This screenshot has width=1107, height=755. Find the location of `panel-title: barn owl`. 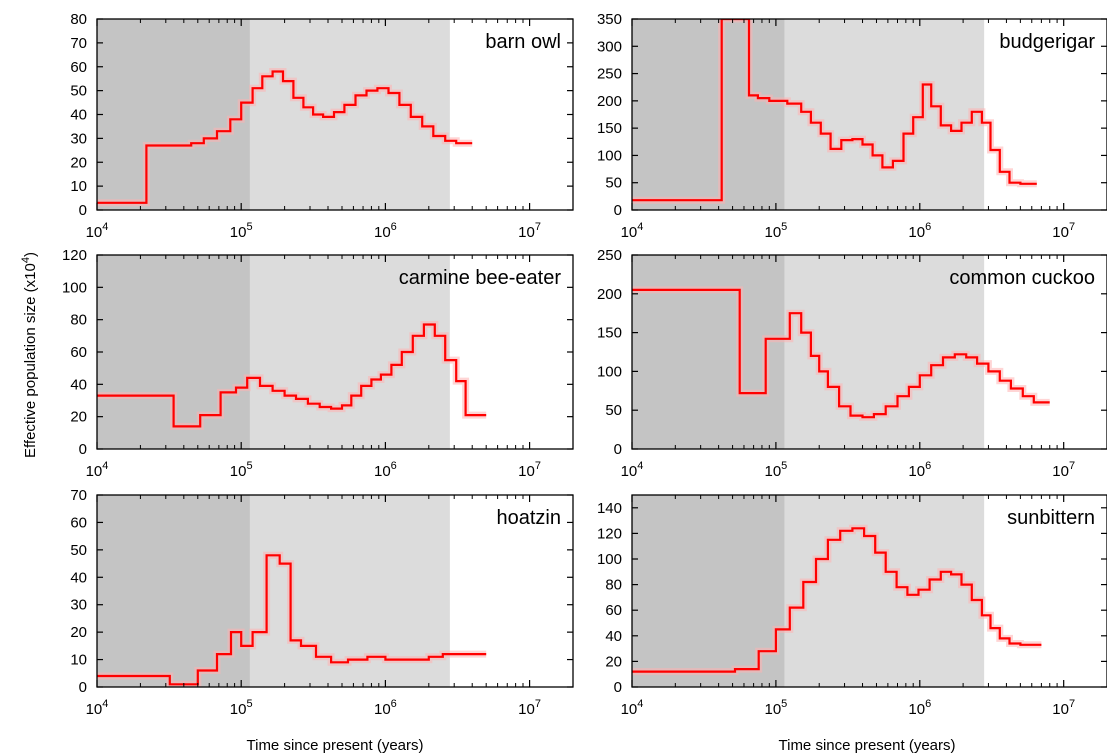

panel-title: barn owl is located at coordinates (523, 42).